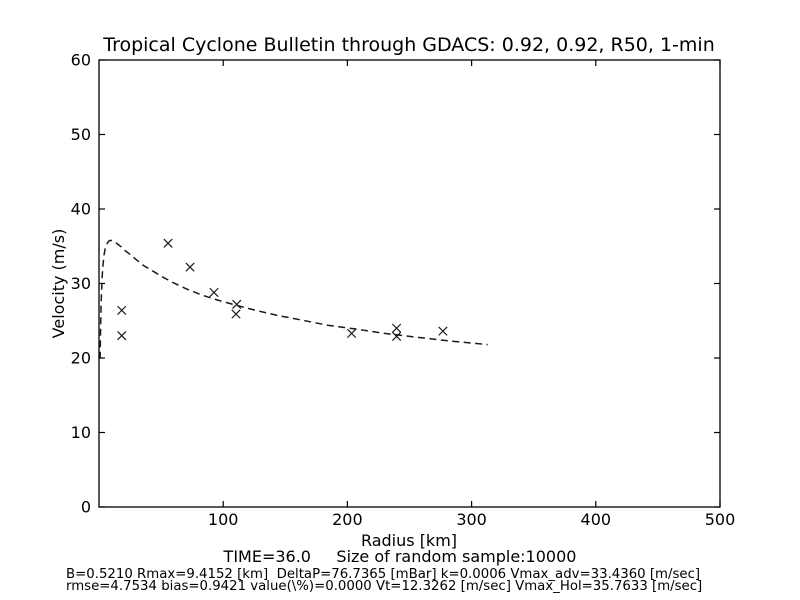  What do you see at coordinates (81, 209) in the screenshot?
I see `y-tick-label: 40` at bounding box center [81, 209].